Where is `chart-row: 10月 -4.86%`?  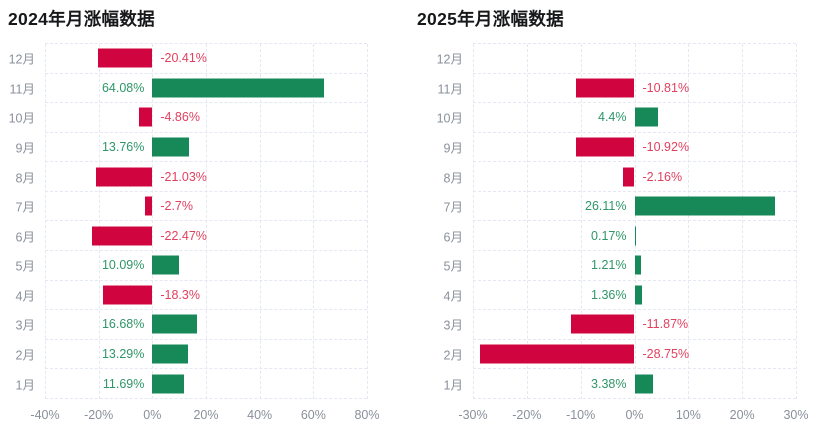
chart-row: 10月 -4.86% is located at coordinates (188, 118).